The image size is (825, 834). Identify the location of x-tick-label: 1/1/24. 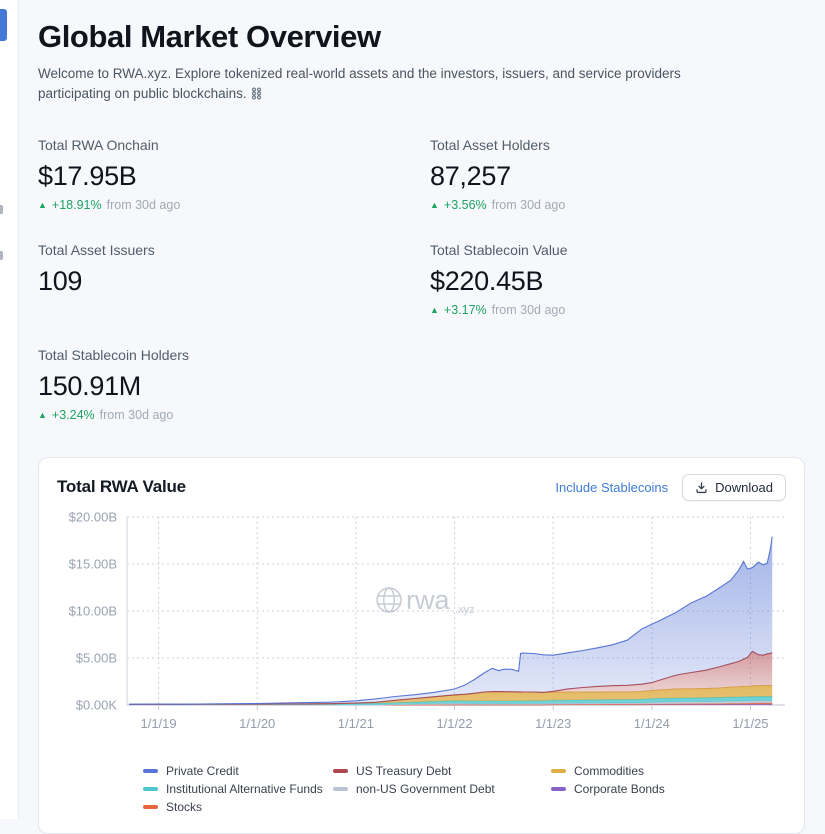
(652, 723).